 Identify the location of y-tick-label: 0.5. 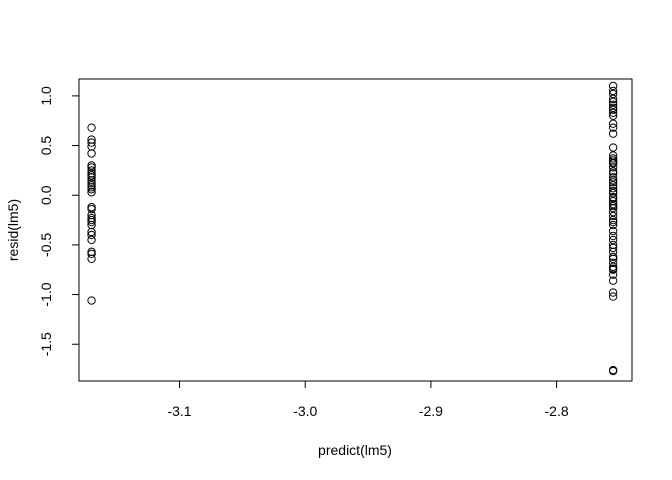
(46, 146).